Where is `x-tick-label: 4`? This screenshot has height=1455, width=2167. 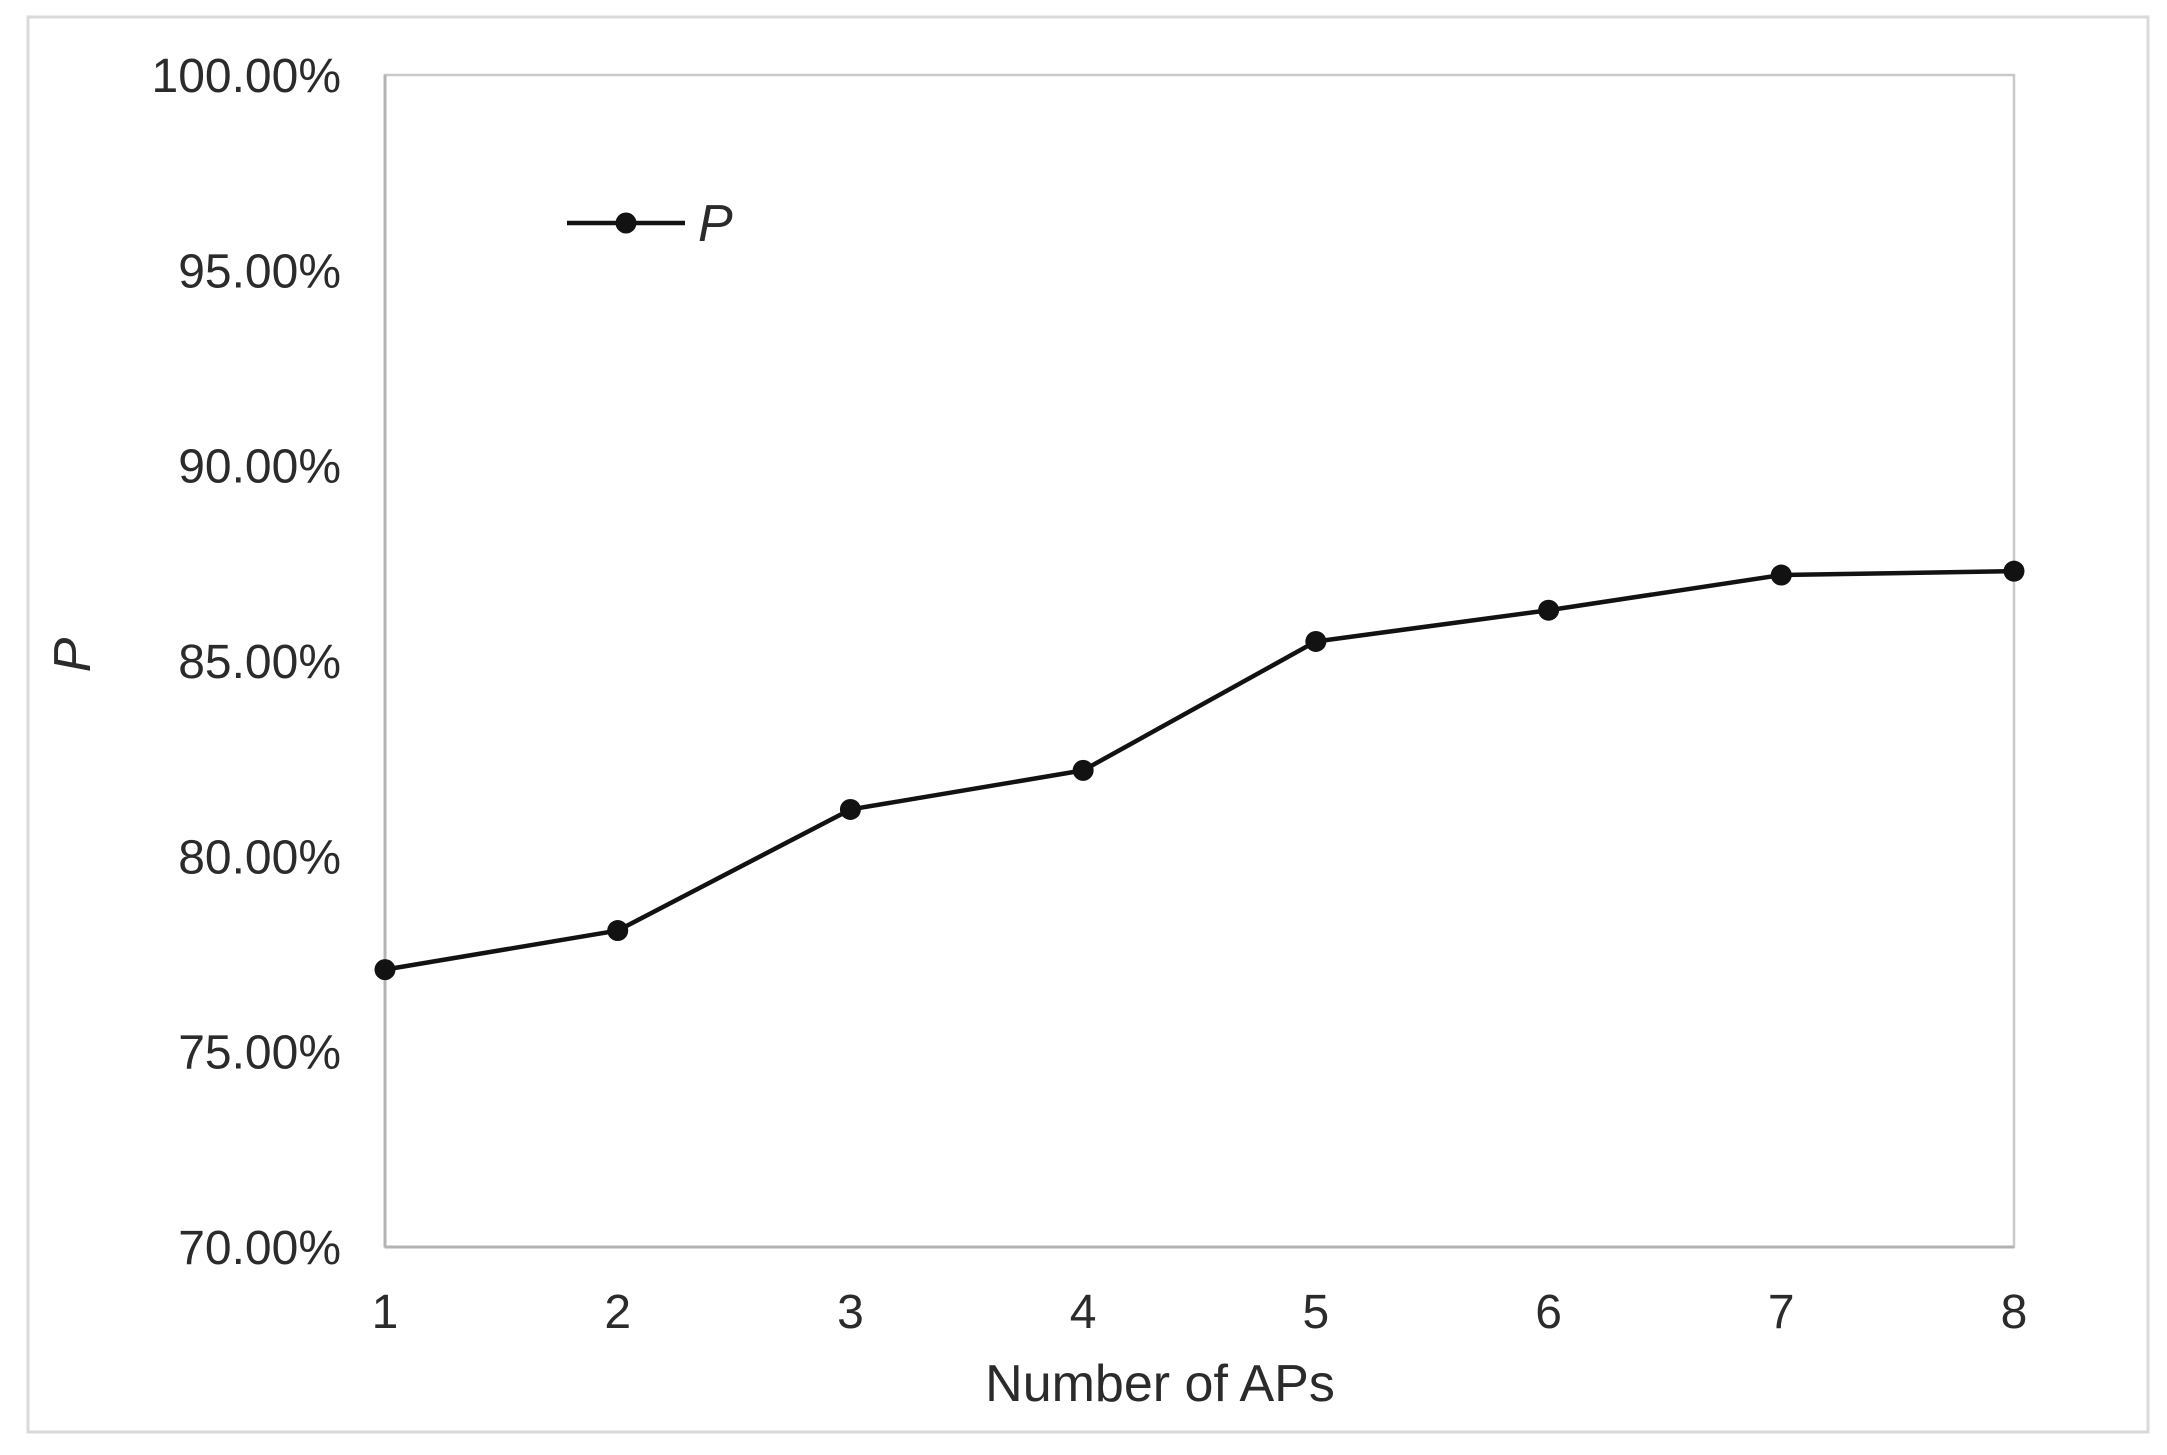
x-tick-label: 4 is located at coordinates (1083, 1312).